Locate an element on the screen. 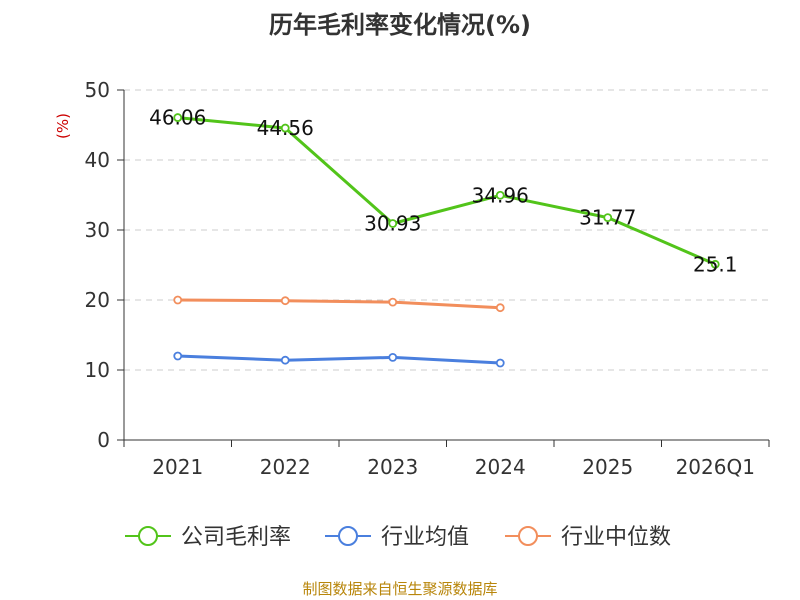 The width and height of the screenshot is (800, 600). data-label: 30.93 is located at coordinates (392, 223).